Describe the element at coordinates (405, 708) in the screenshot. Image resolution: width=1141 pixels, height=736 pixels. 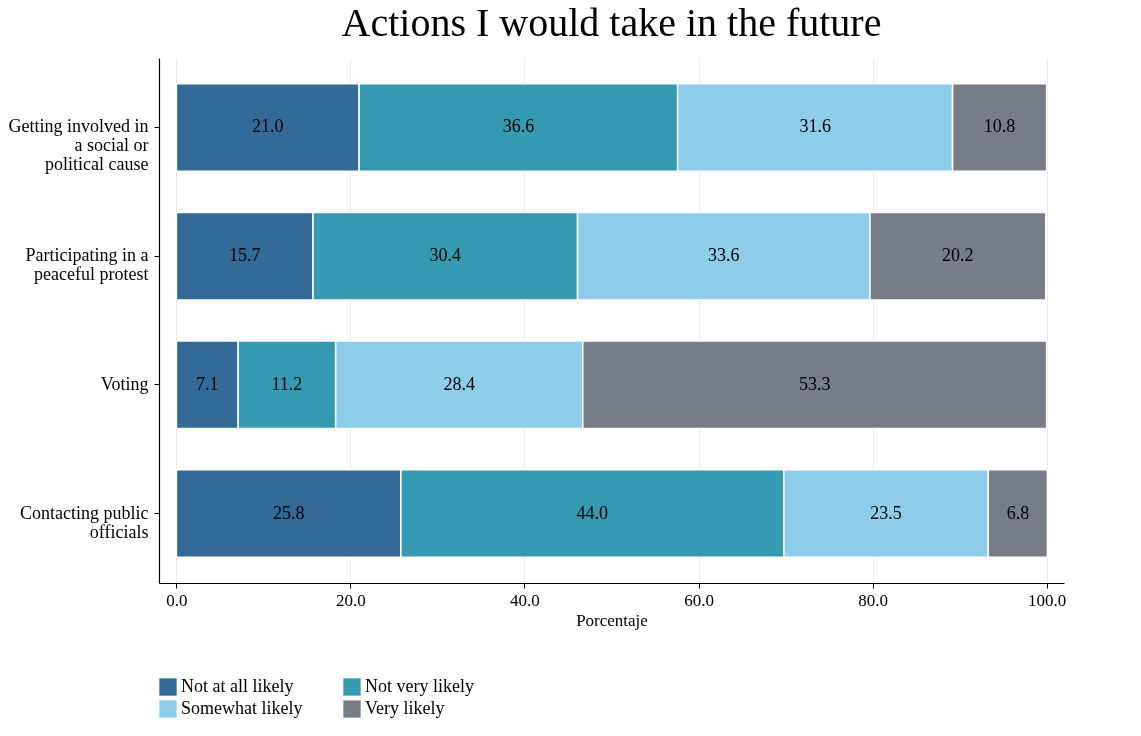
I see `legend-label: Very likely` at that location.